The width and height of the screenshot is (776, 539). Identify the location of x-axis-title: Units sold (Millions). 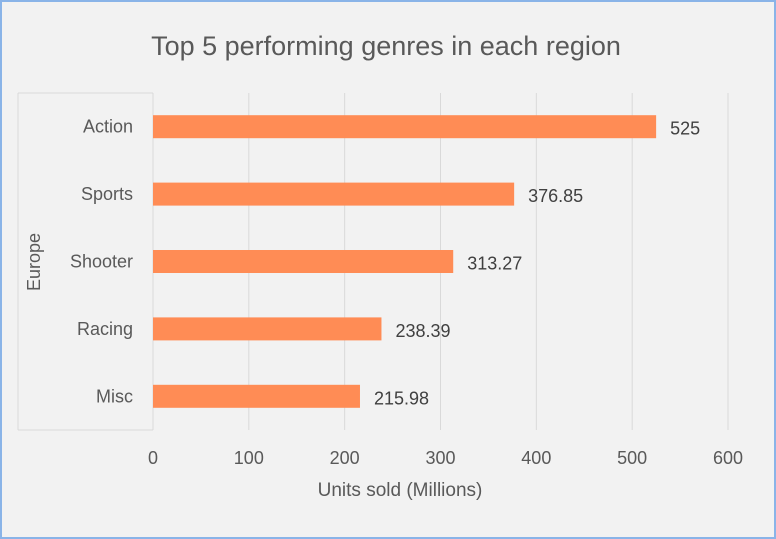
(400, 490).